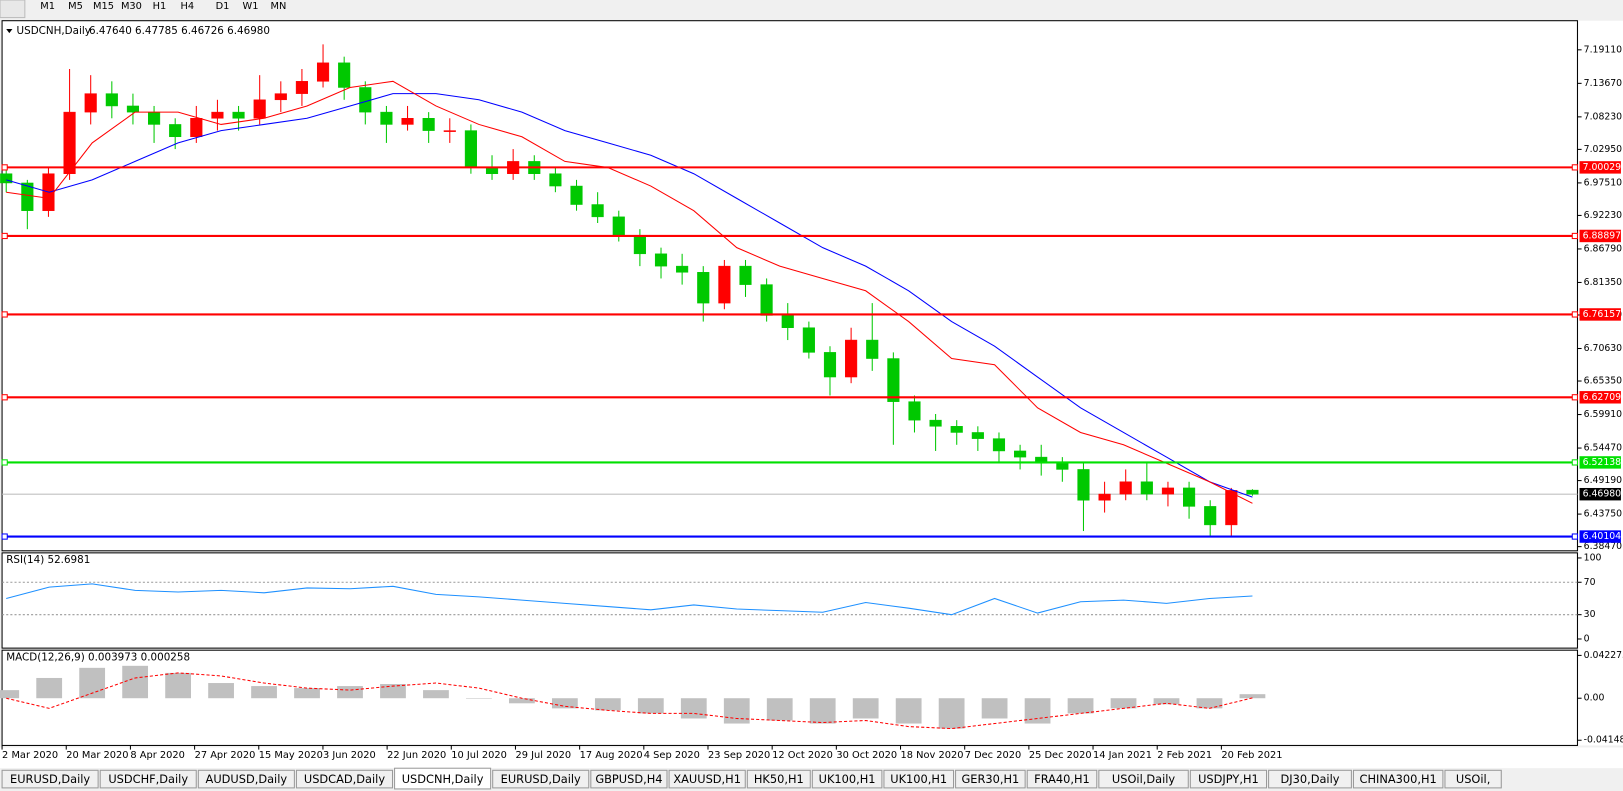 Image resolution: width=1623 pixels, height=791 pixels. Describe the element at coordinates (1602, 167) in the screenshot. I see `level-label: 7.00029` at that location.